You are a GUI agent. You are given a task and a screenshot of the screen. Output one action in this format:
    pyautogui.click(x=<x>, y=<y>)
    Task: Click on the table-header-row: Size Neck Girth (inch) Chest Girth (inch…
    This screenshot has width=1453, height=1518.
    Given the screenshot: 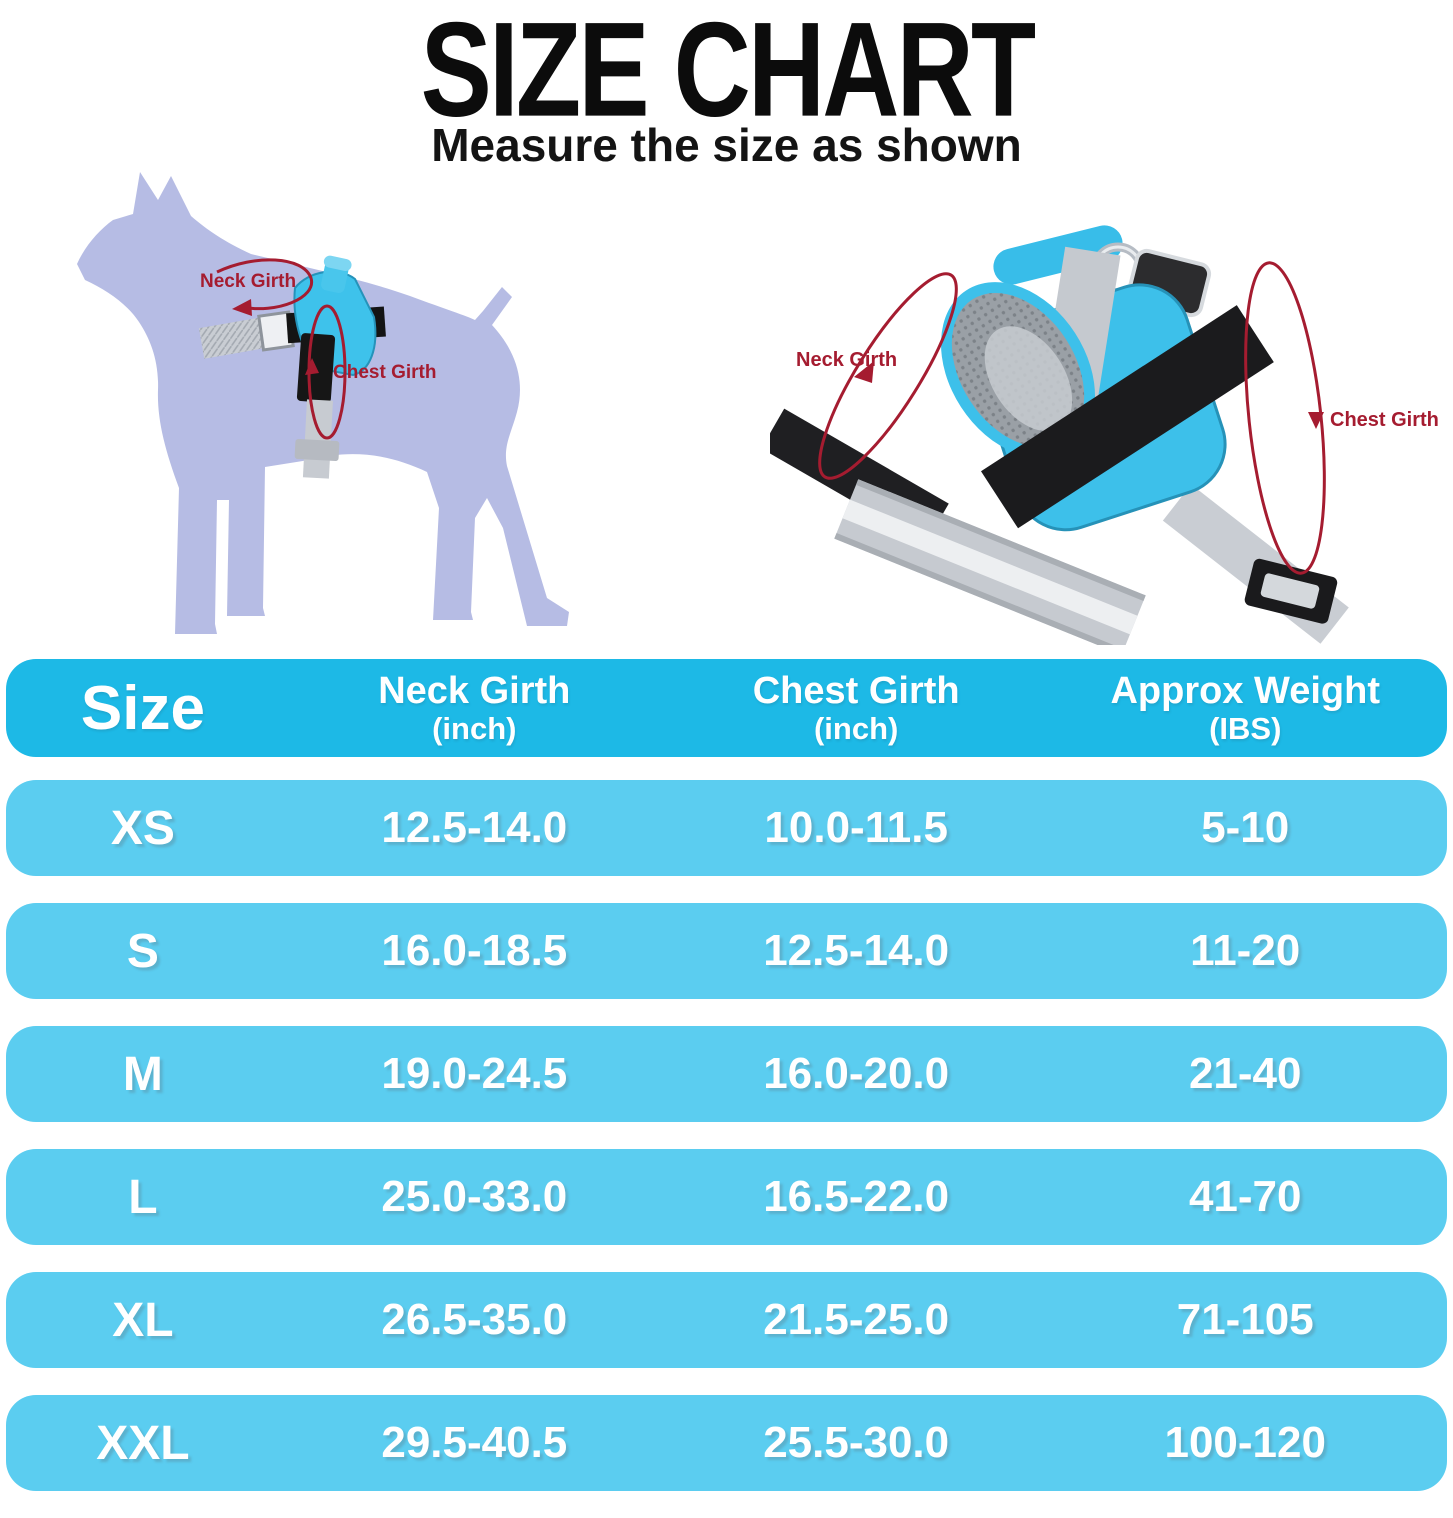 What is the action you would take?
    pyautogui.click(x=726, y=708)
    